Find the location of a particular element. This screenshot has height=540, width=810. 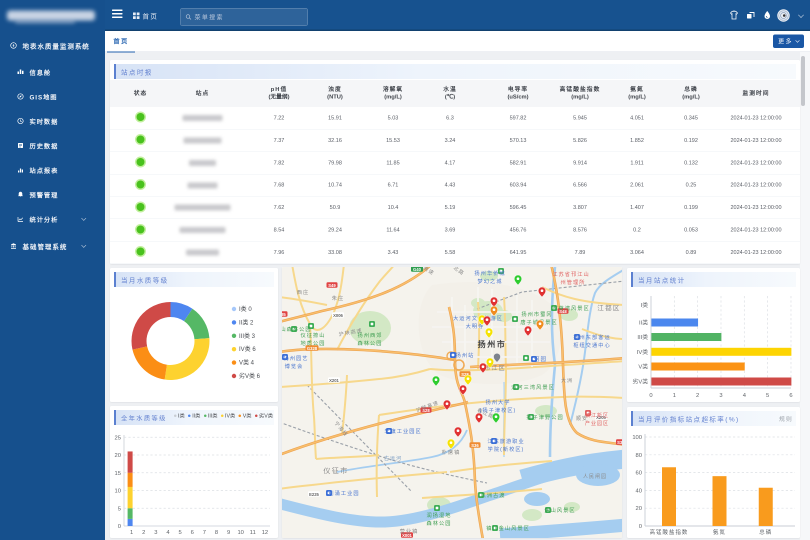

svg-text: I类 0 is located at coordinates (245, 309).